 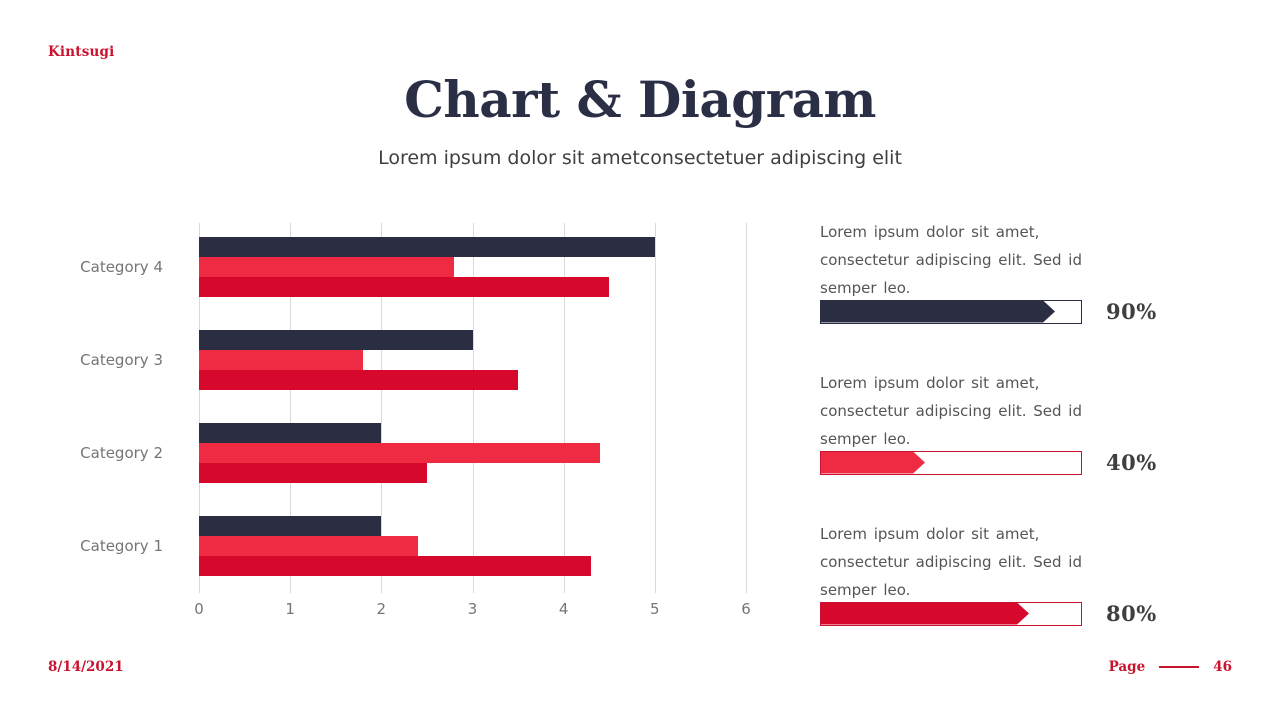 I want to click on page-label: Page, so click(x=1127, y=667).